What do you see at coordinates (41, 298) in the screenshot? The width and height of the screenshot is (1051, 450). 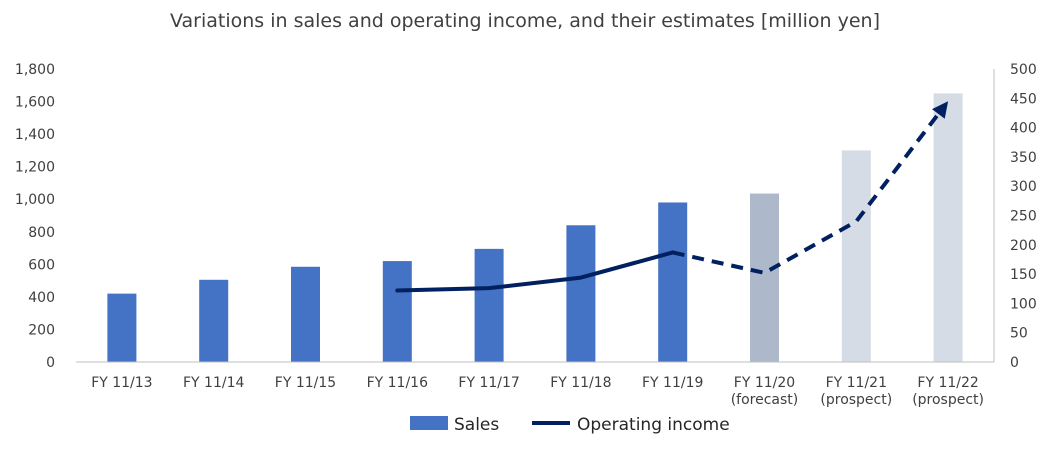 I see `y-left-tick-label: 400` at bounding box center [41, 298].